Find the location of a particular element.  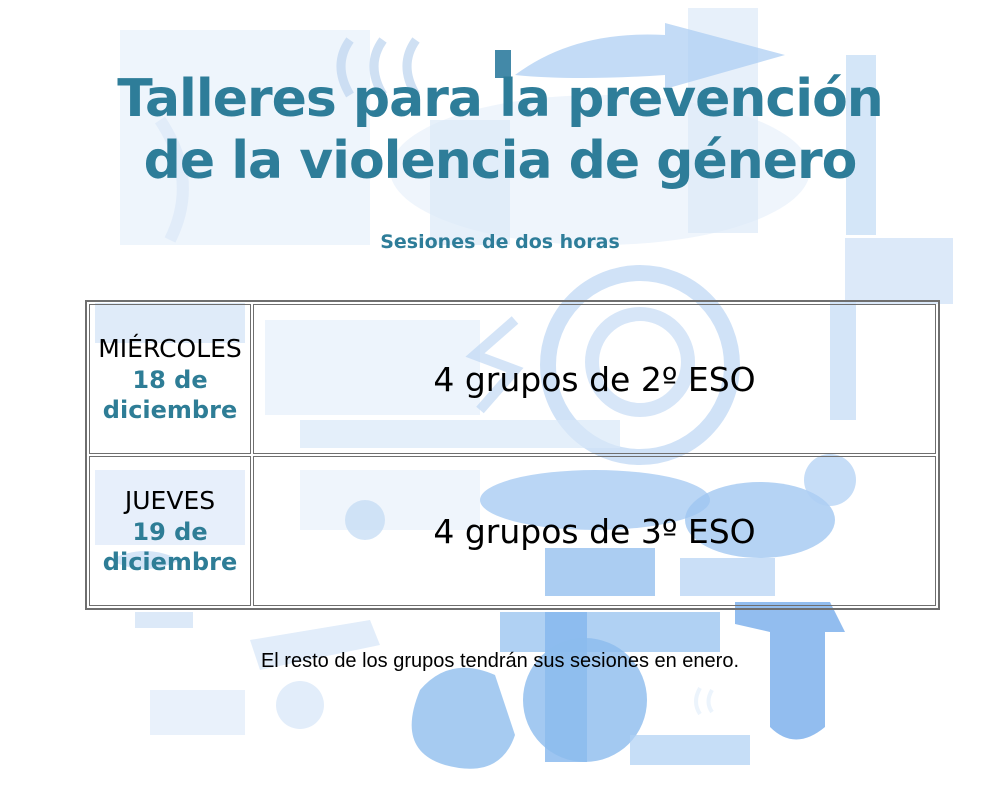

day-date: 18 de diciembre is located at coordinates (170, 395).